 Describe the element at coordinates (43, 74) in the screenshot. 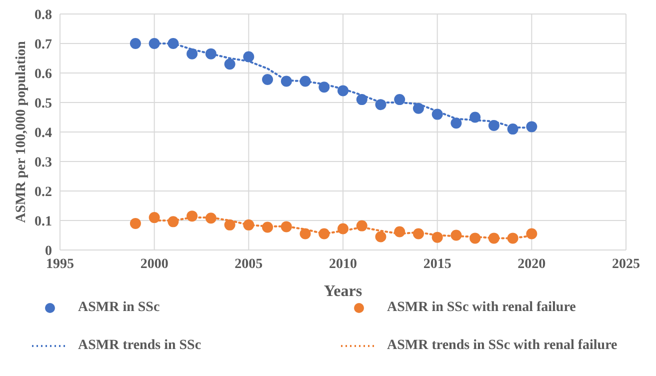

I see `y-tick-label: 0.6` at that location.